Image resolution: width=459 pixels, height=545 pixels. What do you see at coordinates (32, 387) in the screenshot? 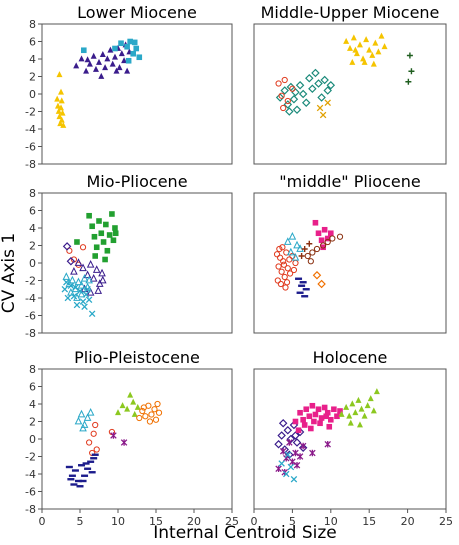
I see `y-tick-label: 6` at bounding box center [32, 387].